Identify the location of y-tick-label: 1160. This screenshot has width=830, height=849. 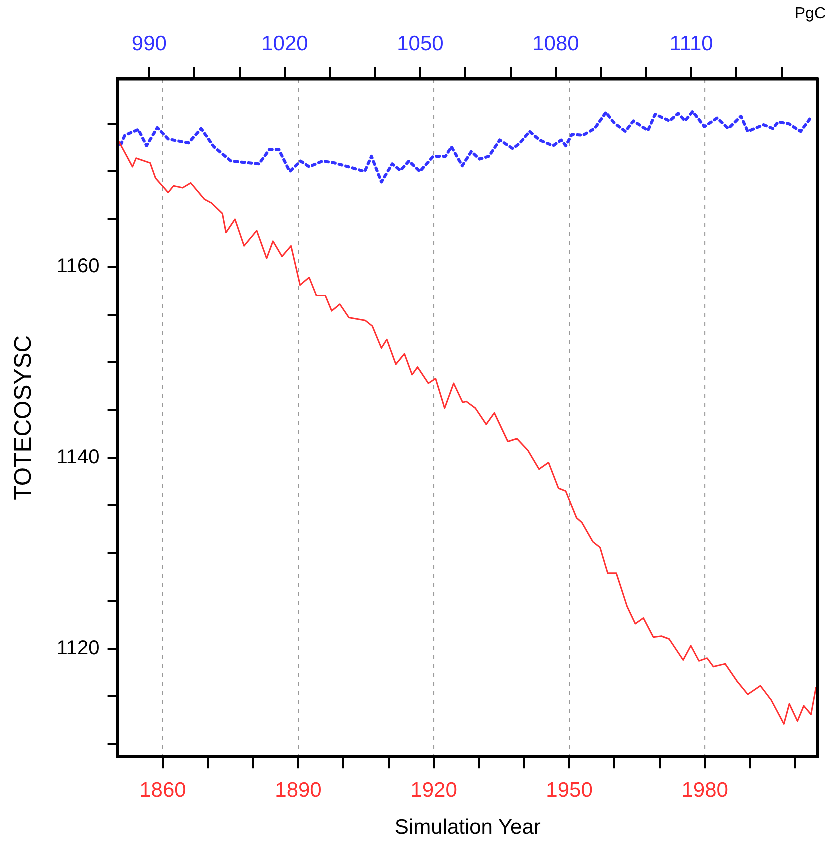
(78, 267).